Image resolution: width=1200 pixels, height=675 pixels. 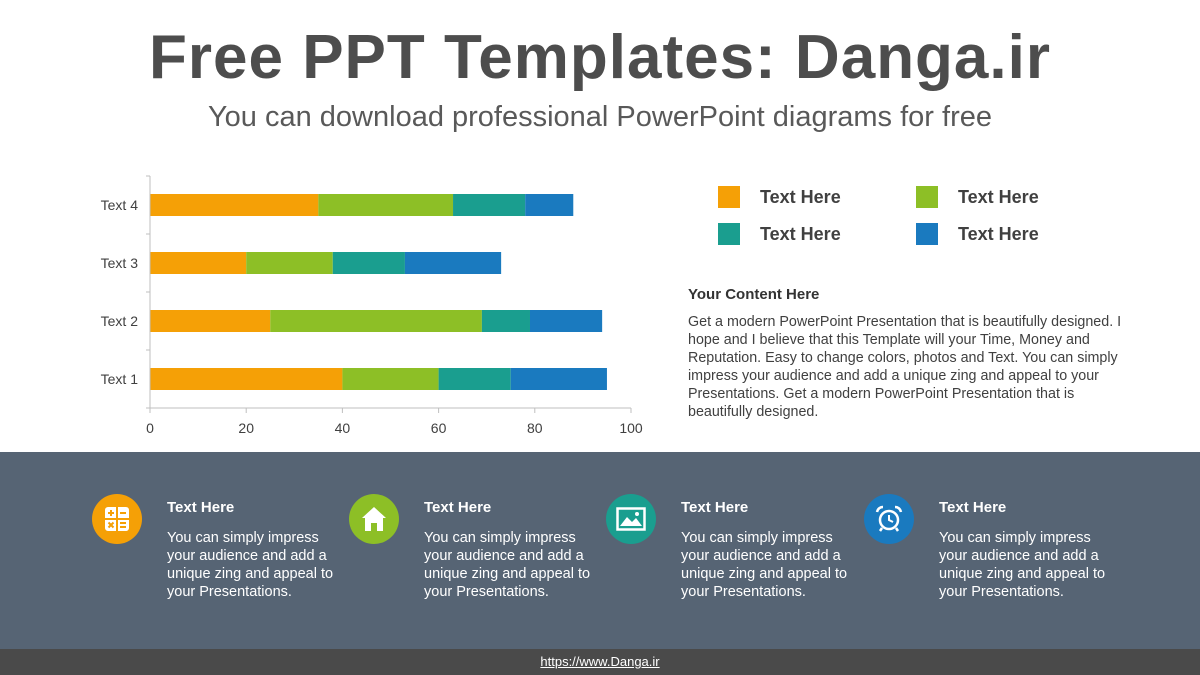 What do you see at coordinates (246, 428) in the screenshot?
I see `x-tick-label: 20` at bounding box center [246, 428].